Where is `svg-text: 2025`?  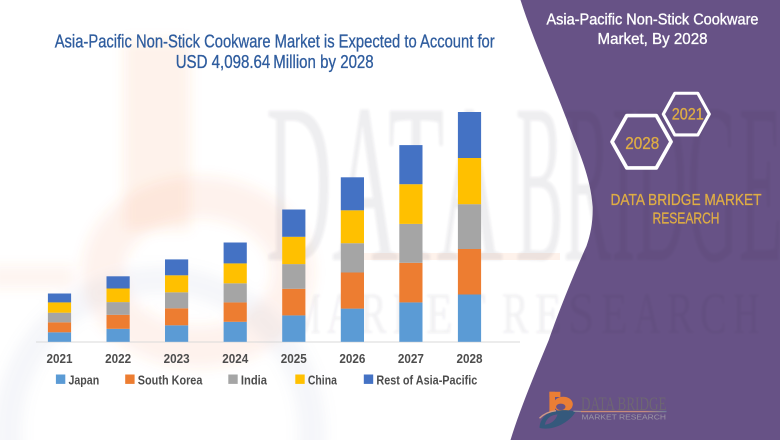
svg-text: 2025 is located at coordinates (294, 358).